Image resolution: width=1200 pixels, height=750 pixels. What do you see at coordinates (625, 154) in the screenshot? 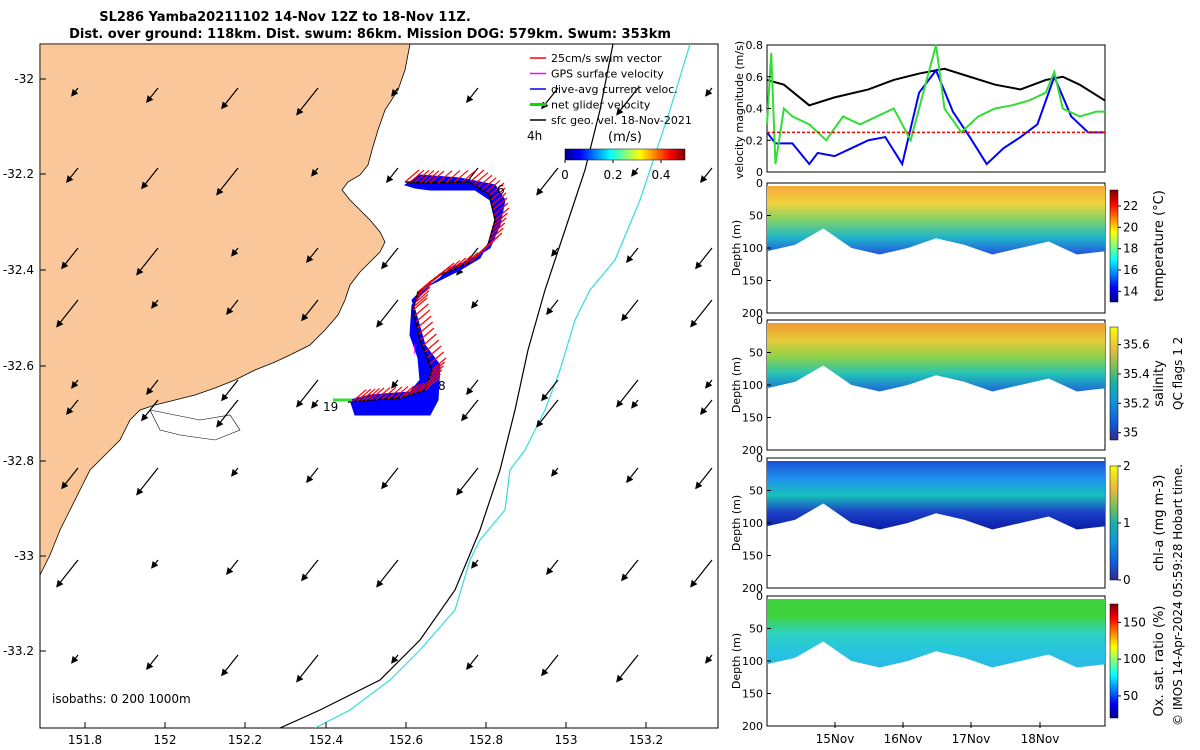
I see `speed-colorbar` at bounding box center [625, 154].